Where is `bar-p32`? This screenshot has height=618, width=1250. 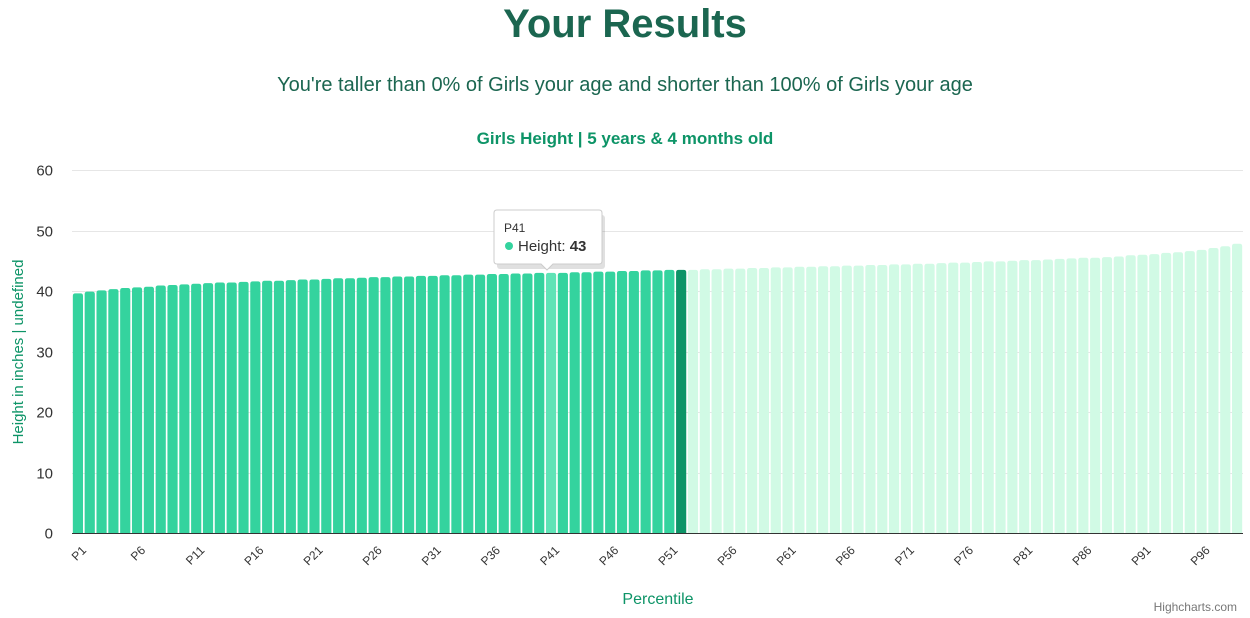
bar-p32 is located at coordinates (444, 404).